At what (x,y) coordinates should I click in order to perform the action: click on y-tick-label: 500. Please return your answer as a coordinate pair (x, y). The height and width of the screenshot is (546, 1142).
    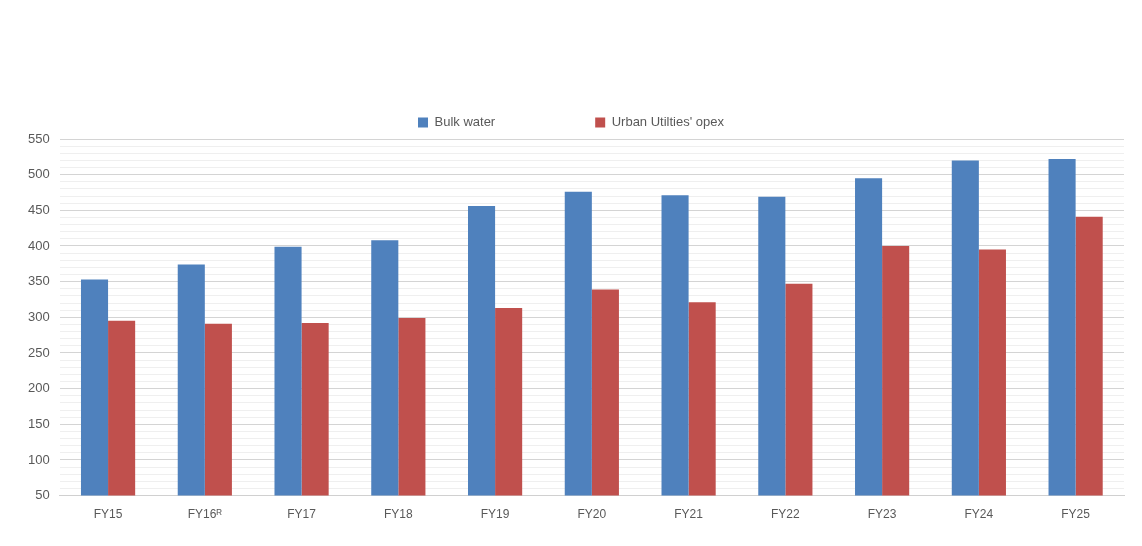
    Looking at the image, I should click on (38, 174).